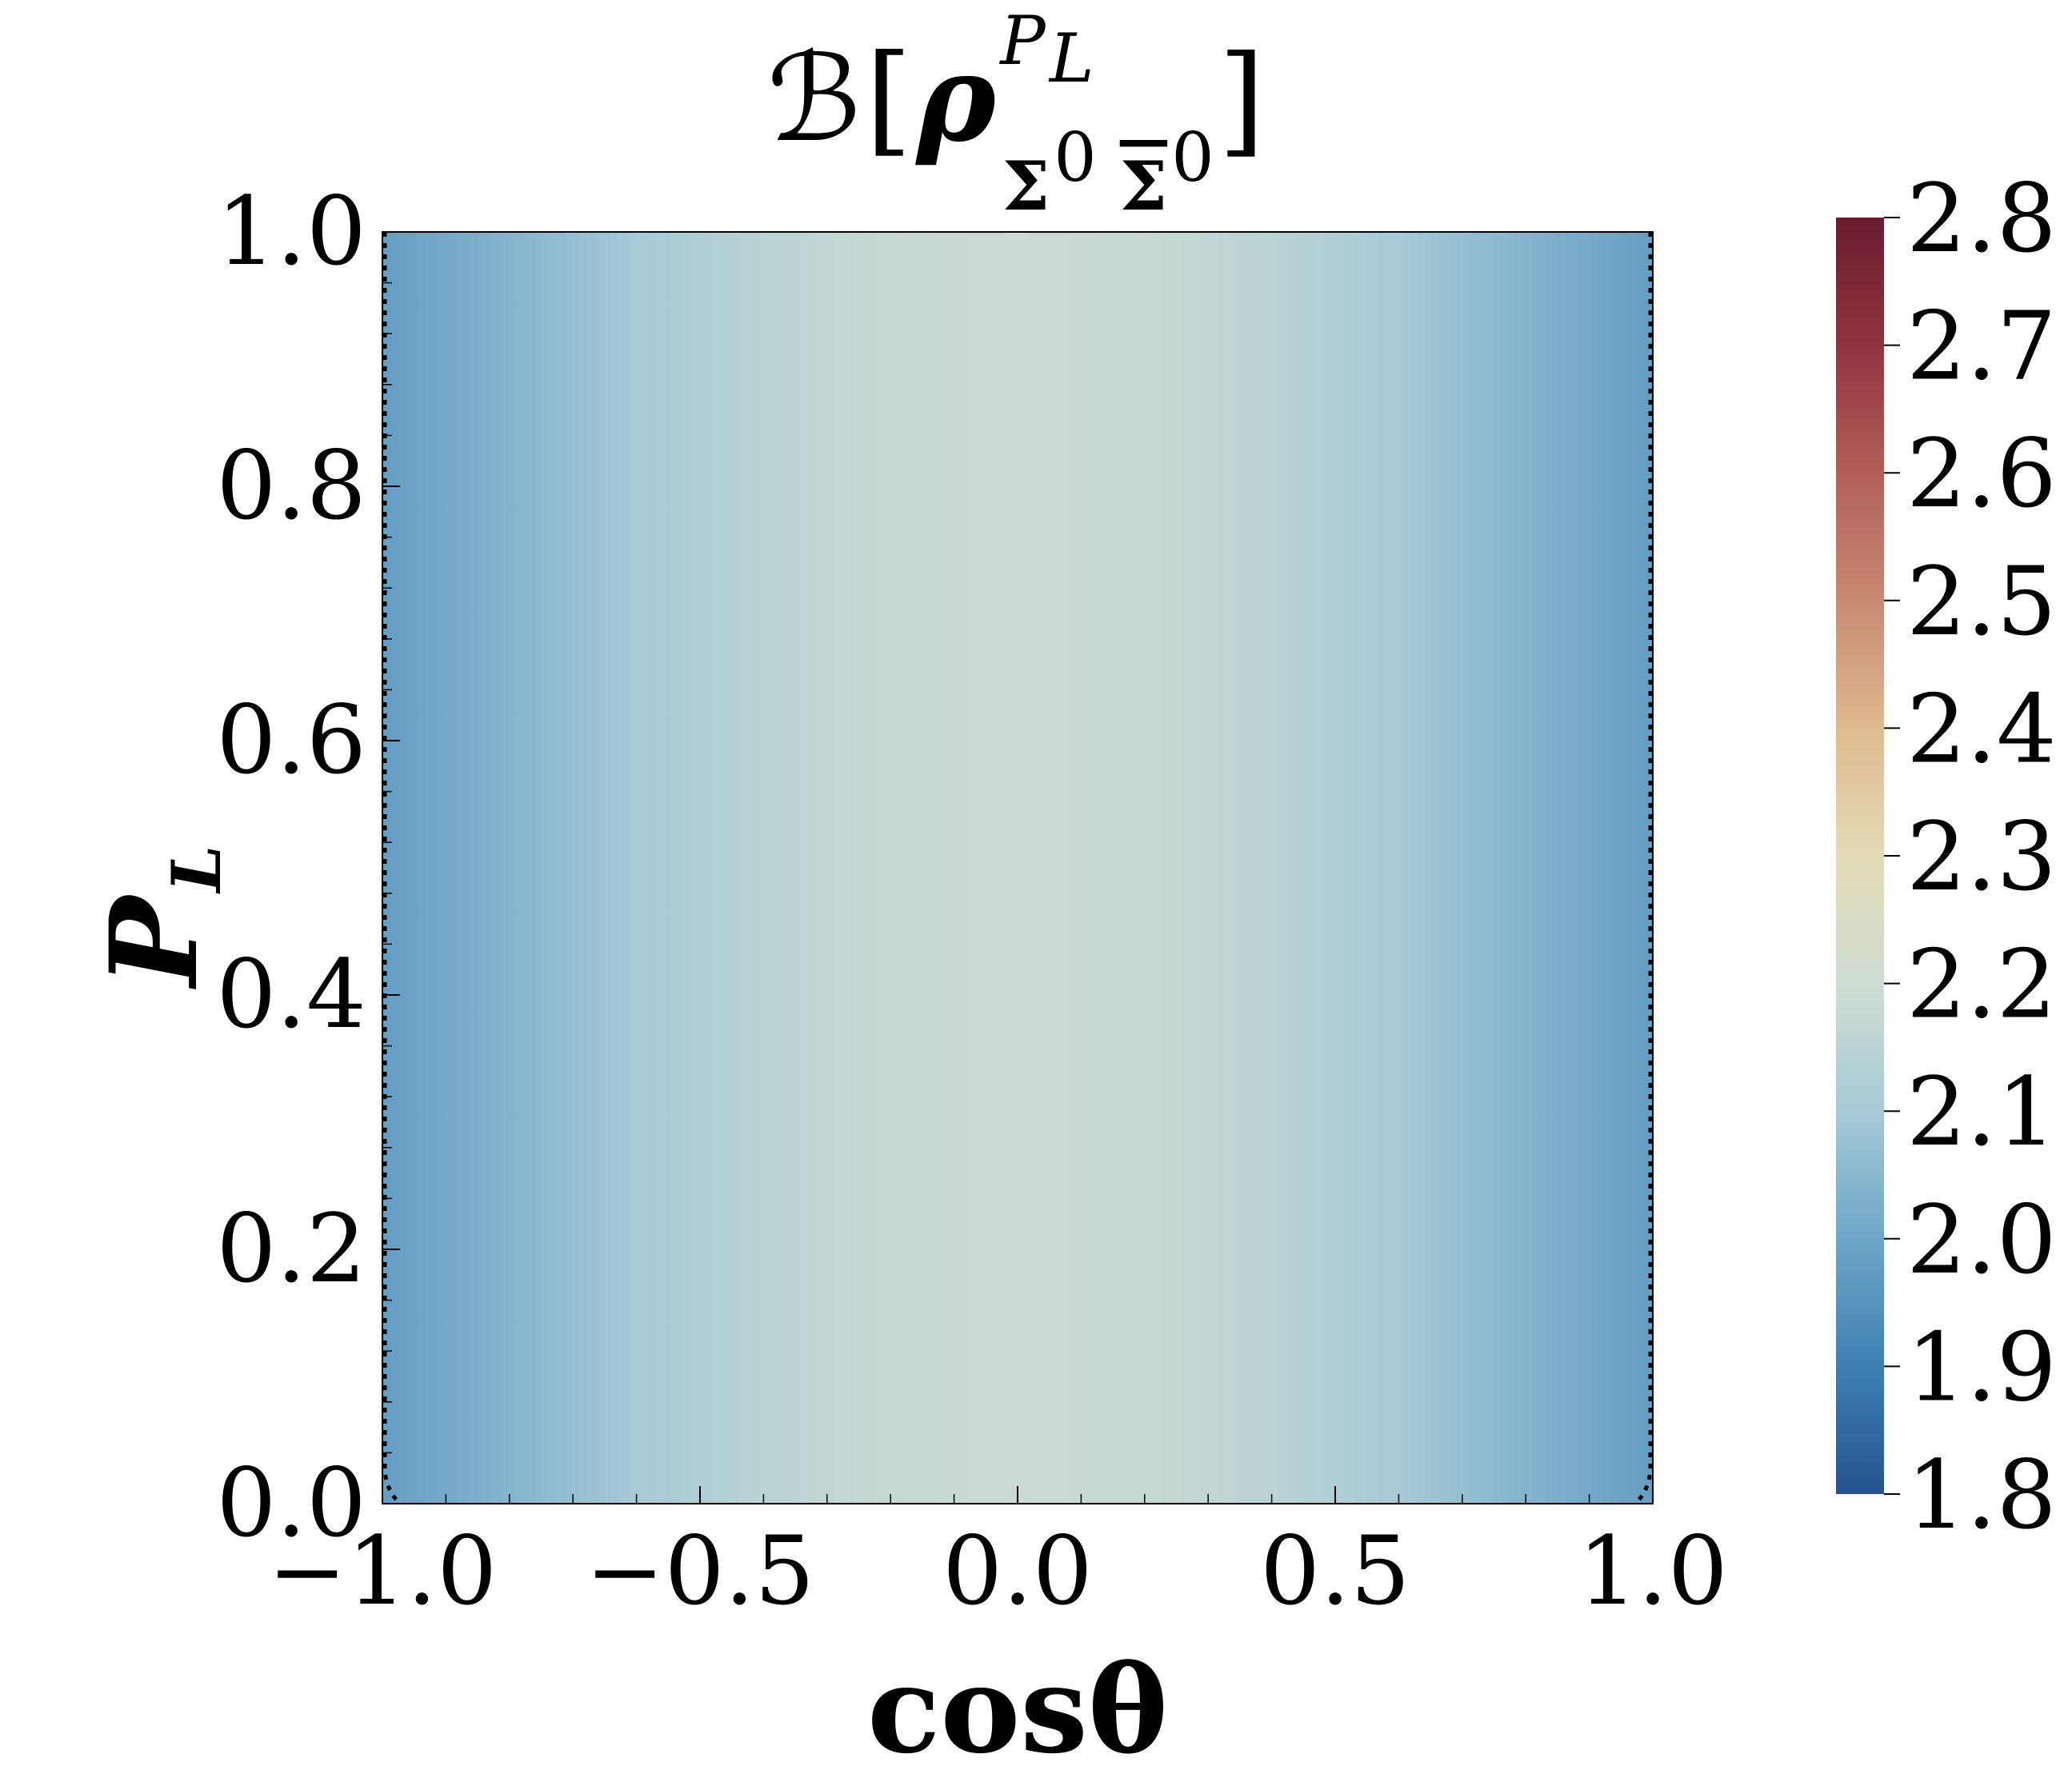 The width and height of the screenshot is (2072, 1778). Describe the element at coordinates (1981, 984) in the screenshot. I see `colorbar-tick-label: 2.2` at that location.